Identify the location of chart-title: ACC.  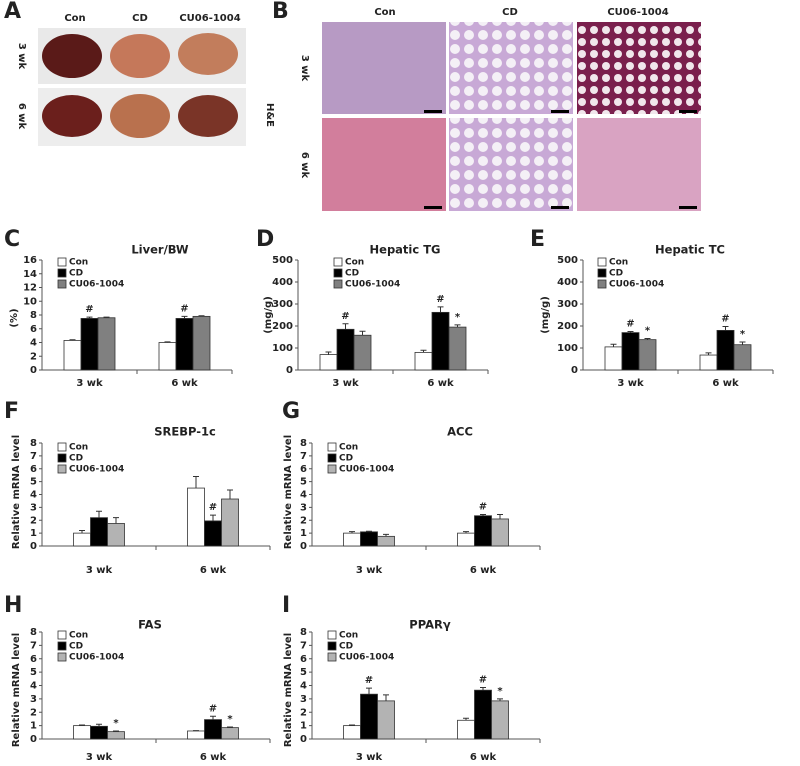
(460, 432).